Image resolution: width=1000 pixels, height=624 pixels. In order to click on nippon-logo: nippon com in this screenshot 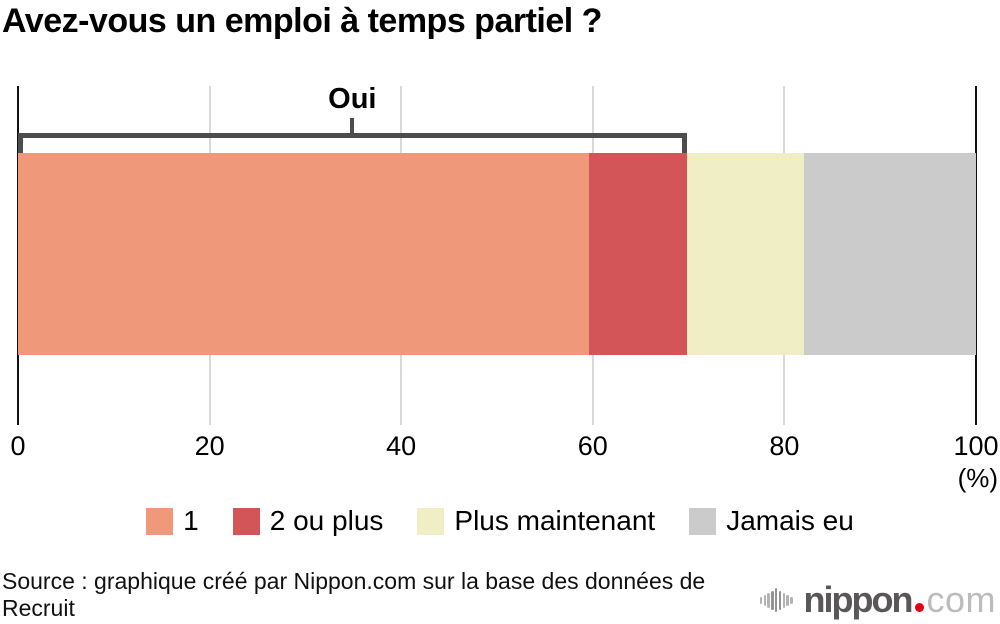, I will do `click(877, 599)`.